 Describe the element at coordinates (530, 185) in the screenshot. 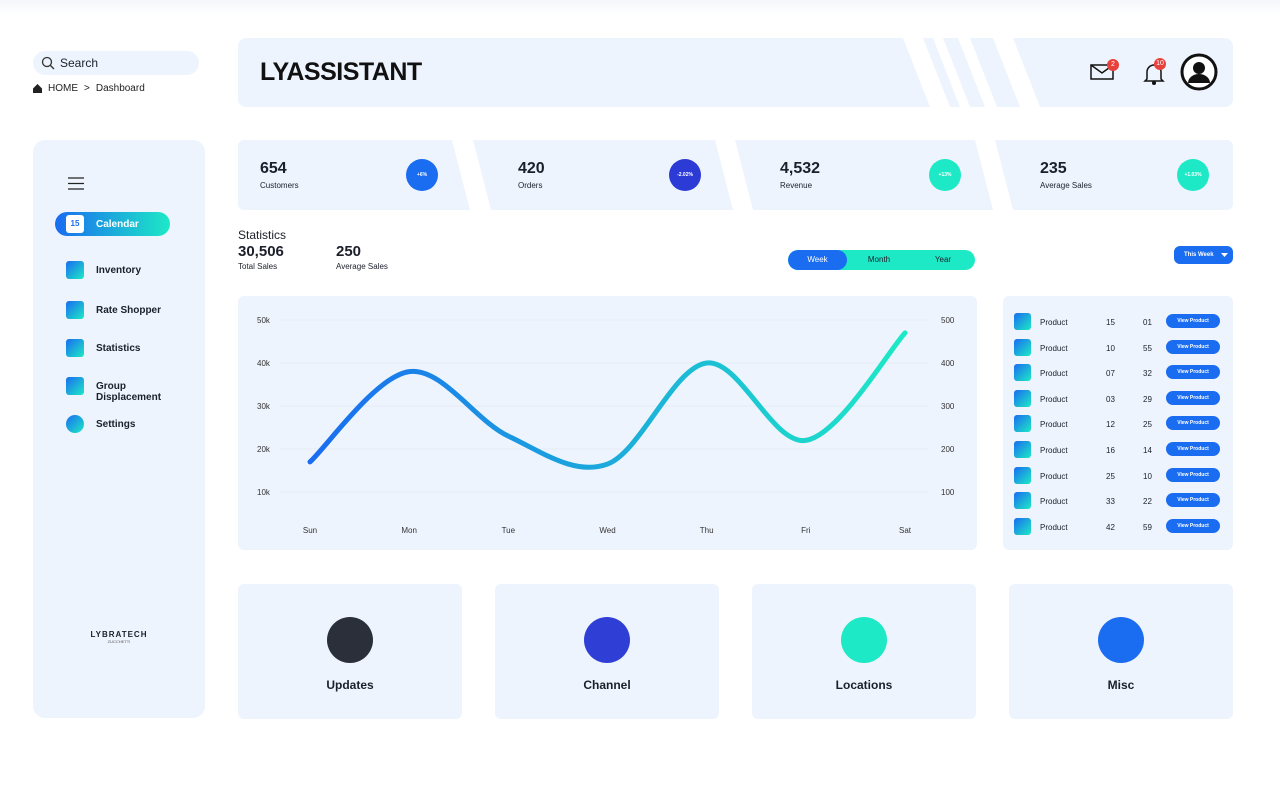

I see `stat-label: Orders` at that location.